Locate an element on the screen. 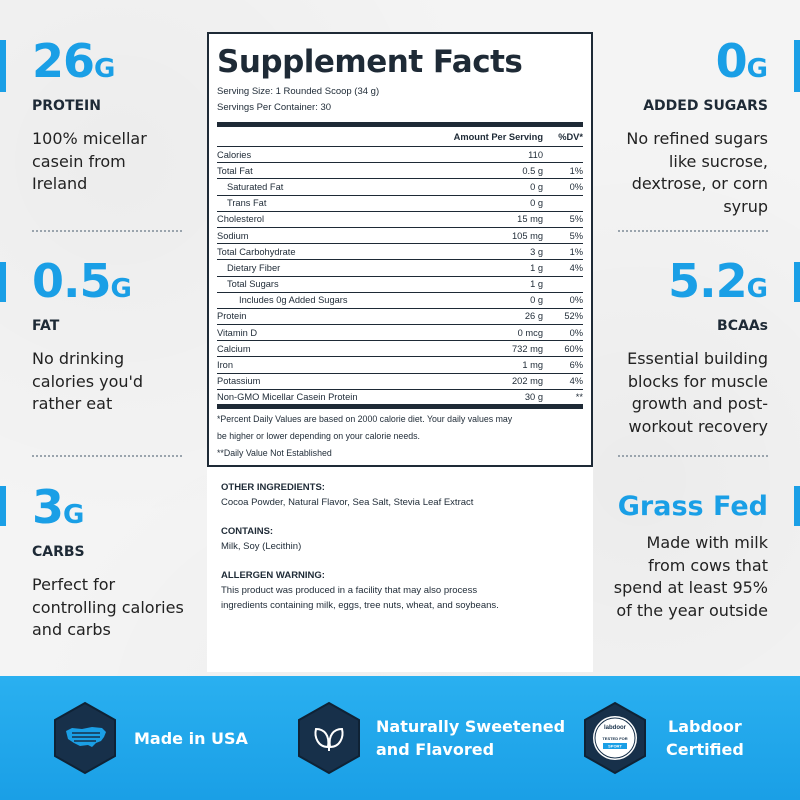 The width and height of the screenshot is (800, 800). nutrient-amount: 202 mg is located at coordinates (527, 381).